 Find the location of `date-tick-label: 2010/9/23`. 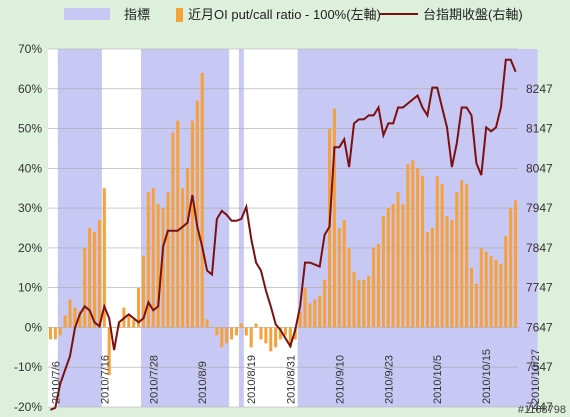

date-tick-label: 2010/9/23 is located at coordinates (389, 379).